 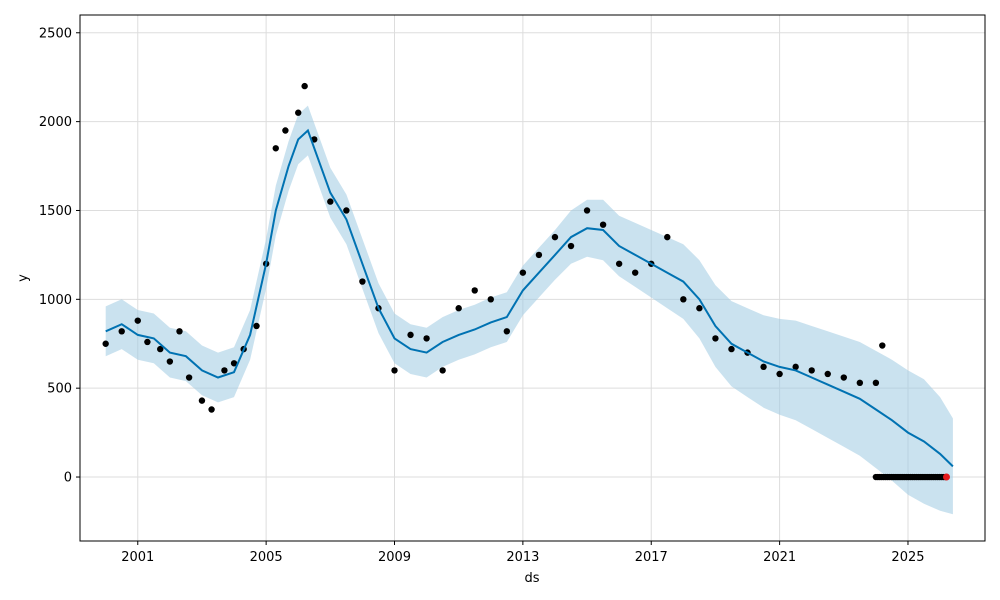 What do you see at coordinates (55, 33) in the screenshot?
I see `y-tick-label: 2500` at bounding box center [55, 33].